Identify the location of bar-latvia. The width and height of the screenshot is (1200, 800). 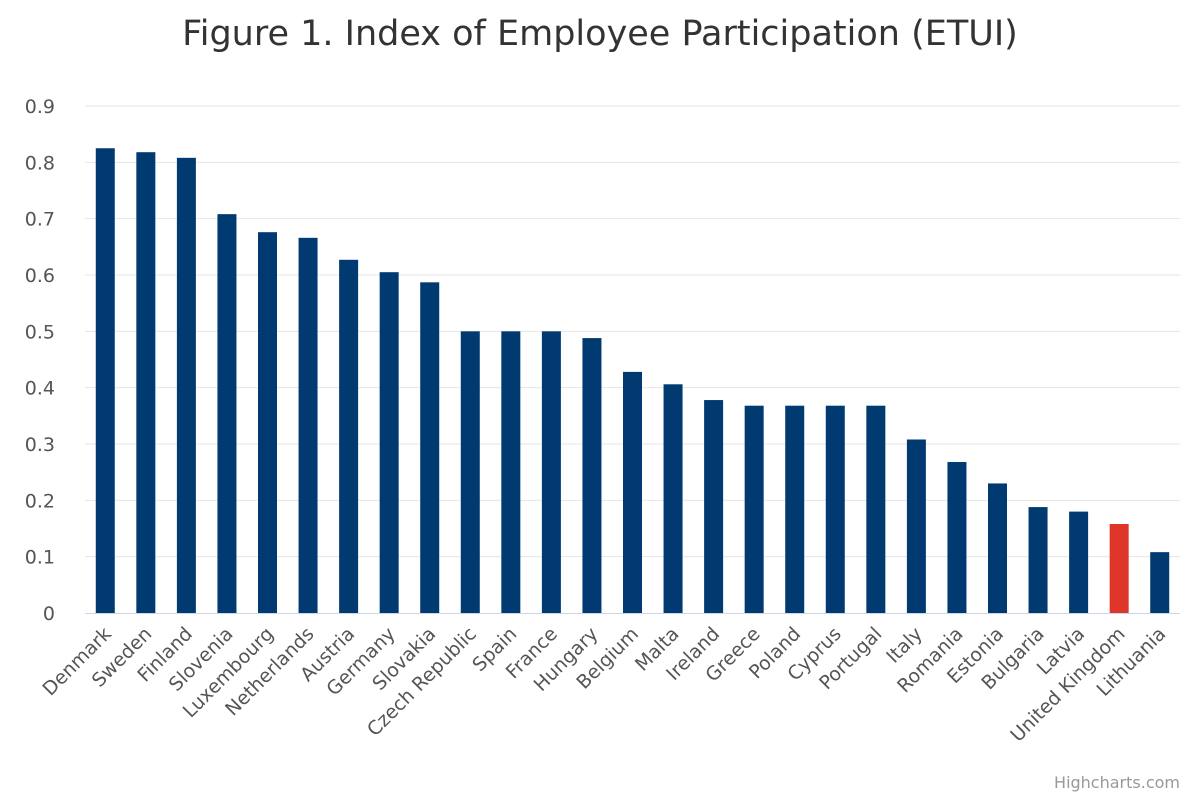
(1079, 562).